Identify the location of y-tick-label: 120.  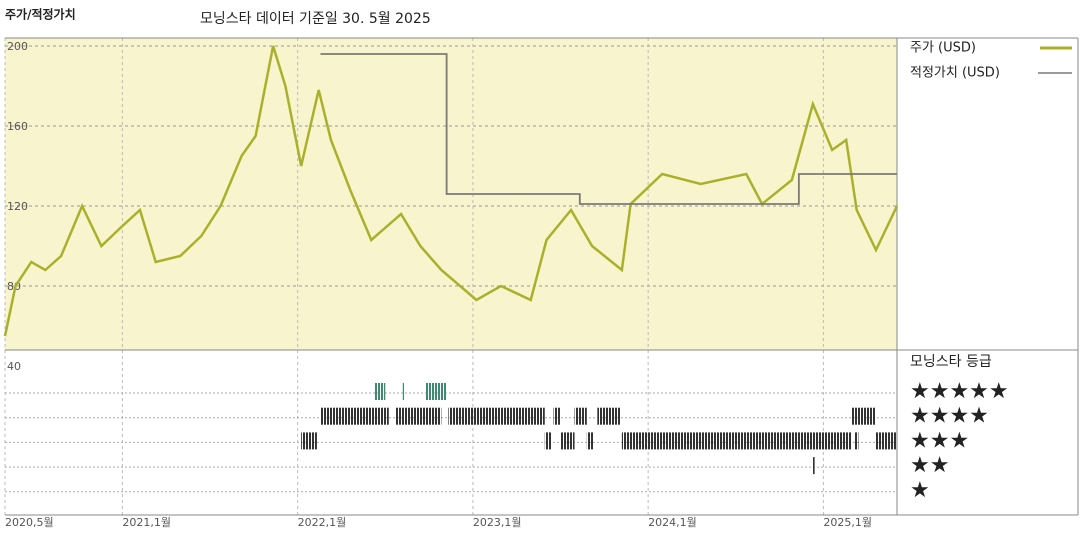
(17, 206).